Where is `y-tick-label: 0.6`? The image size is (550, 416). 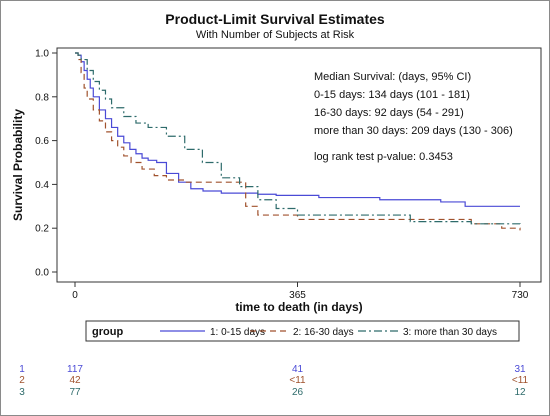
y-tick-label: 0.6 is located at coordinates (42, 141).